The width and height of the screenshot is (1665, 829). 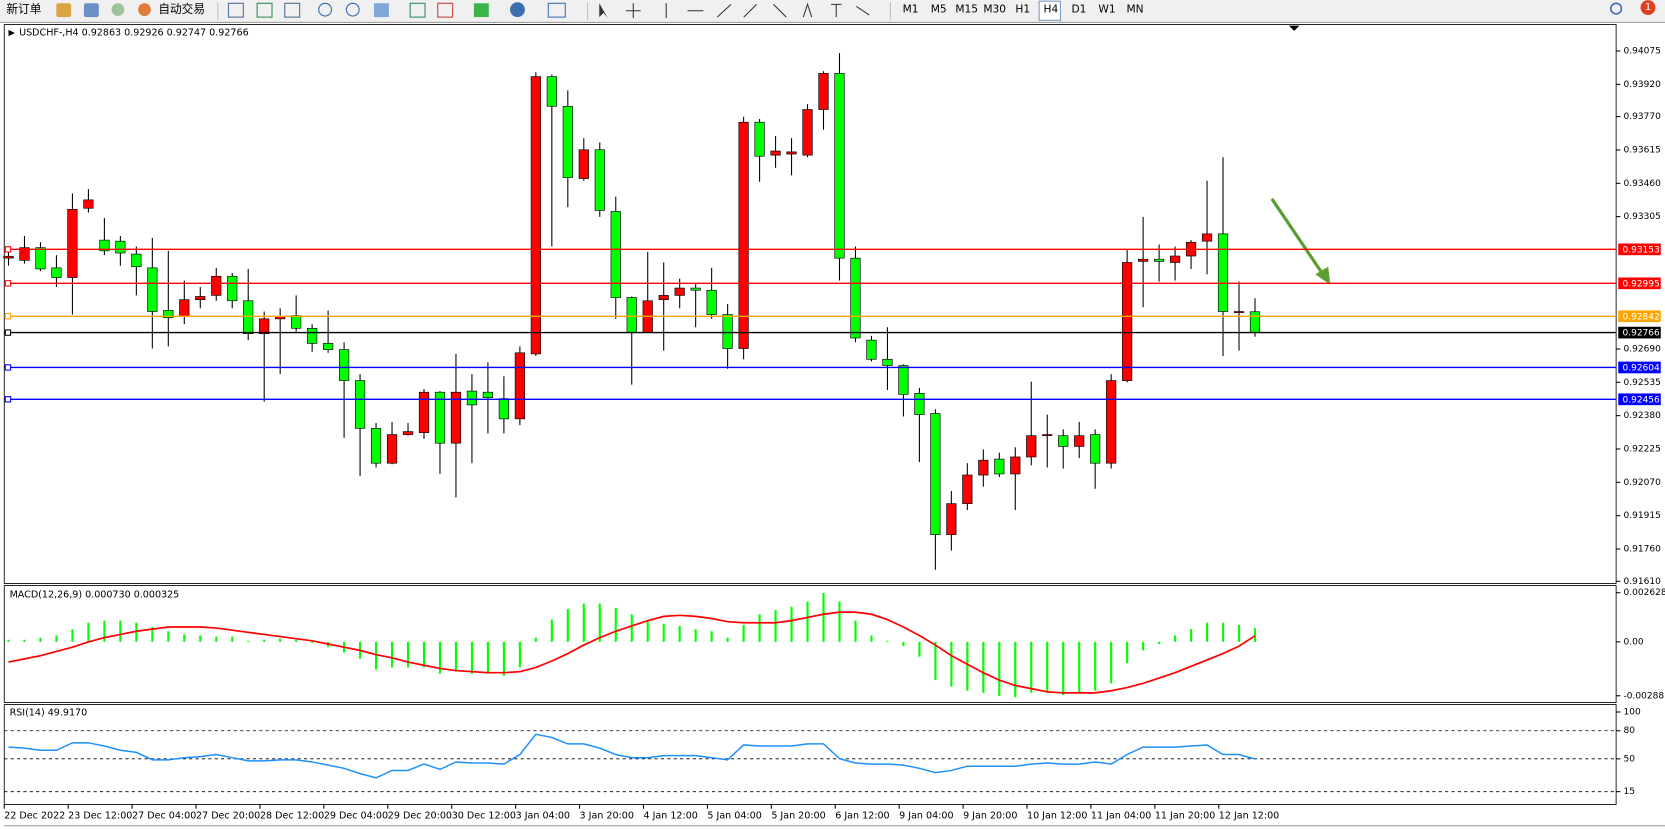 I want to click on new-order-button: 新订单, so click(x=23, y=9).